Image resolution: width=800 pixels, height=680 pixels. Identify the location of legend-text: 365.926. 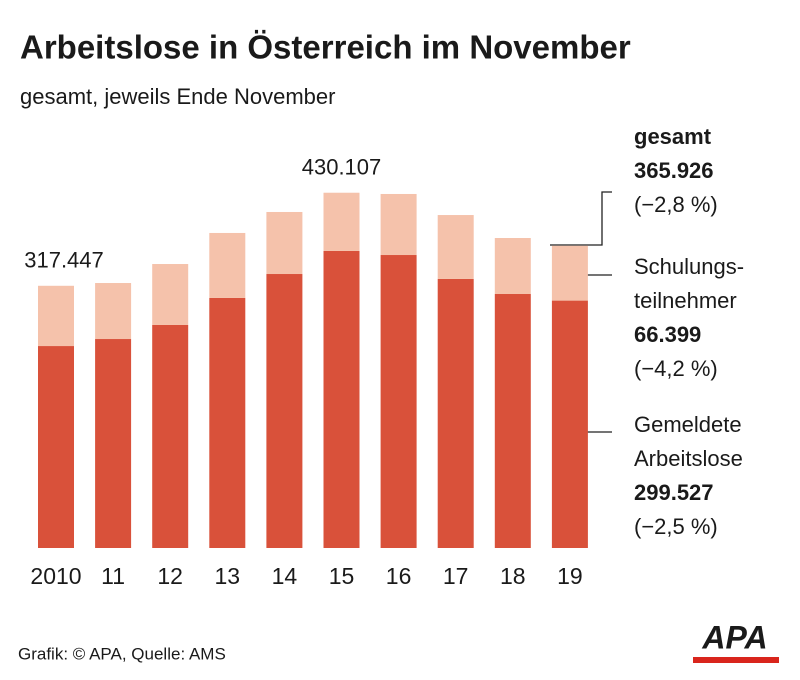
(674, 170).